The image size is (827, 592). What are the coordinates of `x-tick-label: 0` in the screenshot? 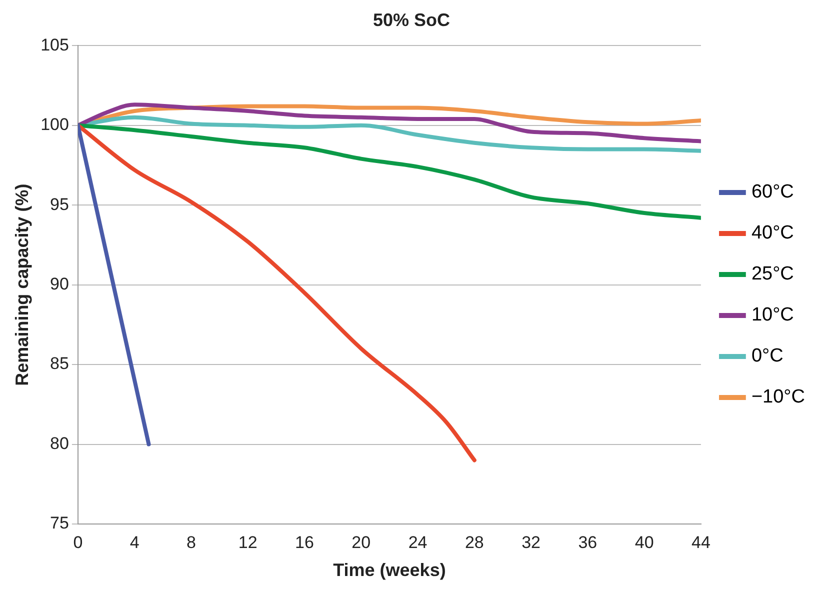 It's located at (78, 542).